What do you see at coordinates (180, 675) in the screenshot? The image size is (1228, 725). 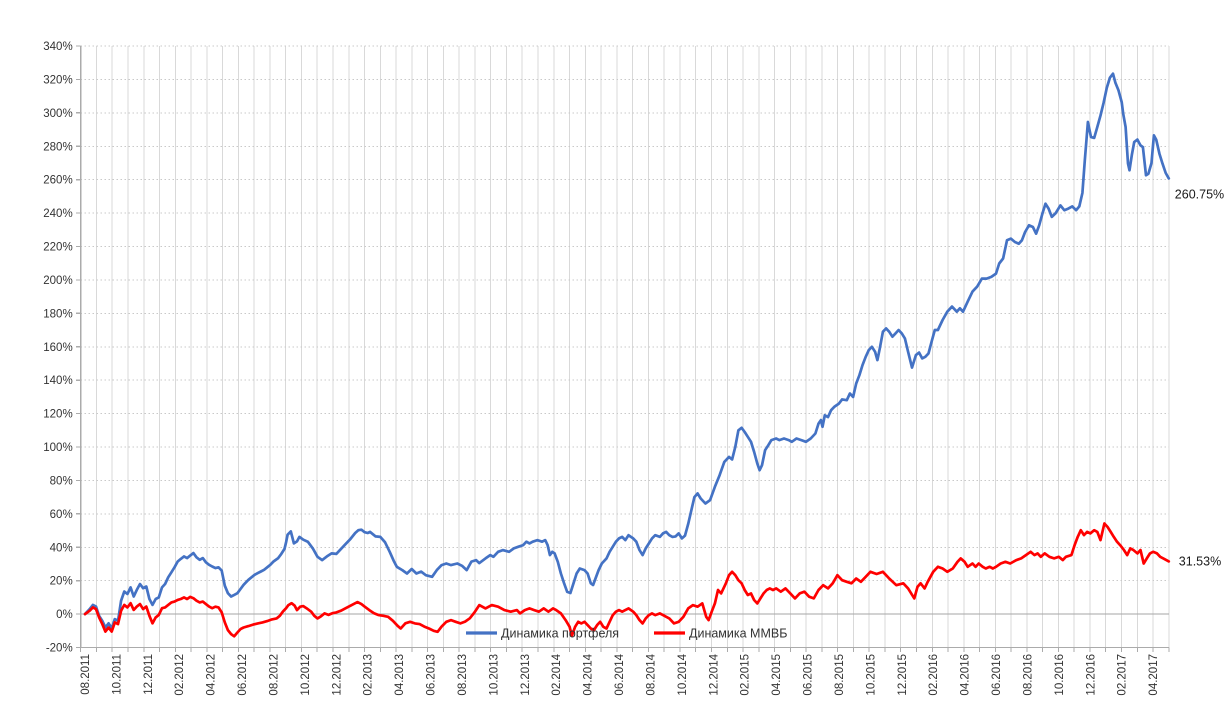 I see `x-axis-tick-label: 02.2012` at bounding box center [180, 675].